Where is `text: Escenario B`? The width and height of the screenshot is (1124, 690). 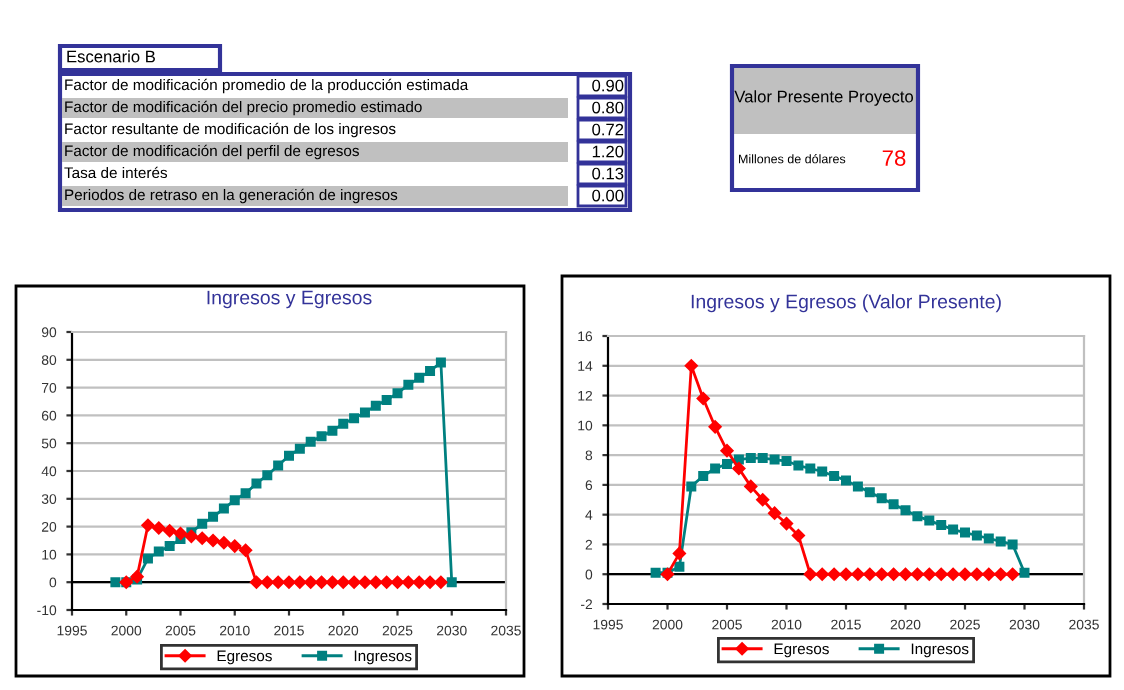 text: Escenario B is located at coordinates (111, 56).